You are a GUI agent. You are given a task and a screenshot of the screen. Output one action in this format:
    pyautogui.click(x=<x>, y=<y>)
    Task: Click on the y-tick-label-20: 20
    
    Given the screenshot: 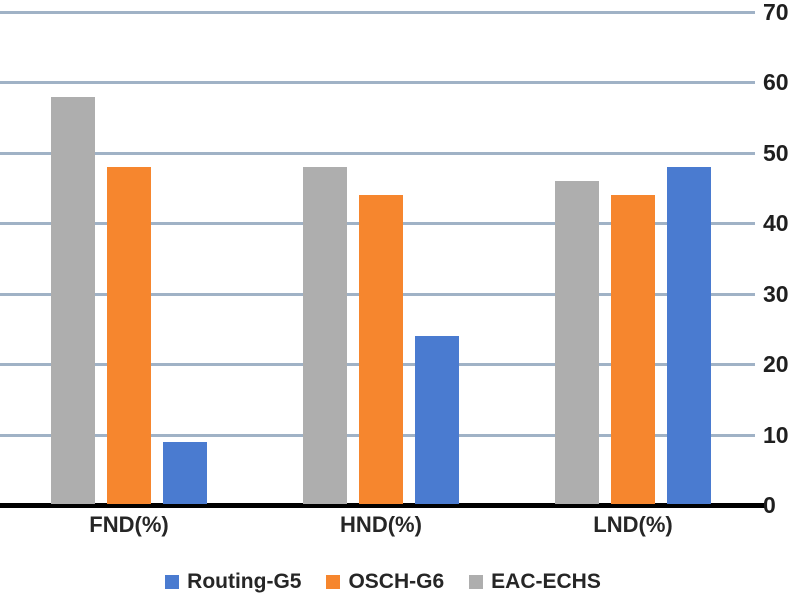 What is the action you would take?
    pyautogui.click(x=776, y=364)
    